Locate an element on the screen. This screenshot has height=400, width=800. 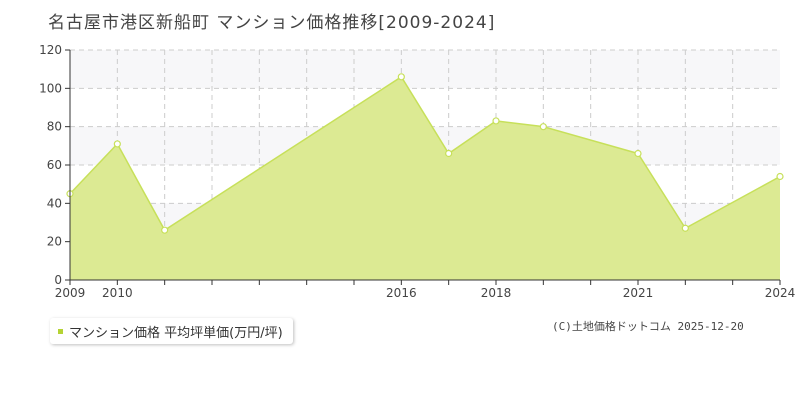
y-tick-label: 20 is located at coordinates (54, 242).